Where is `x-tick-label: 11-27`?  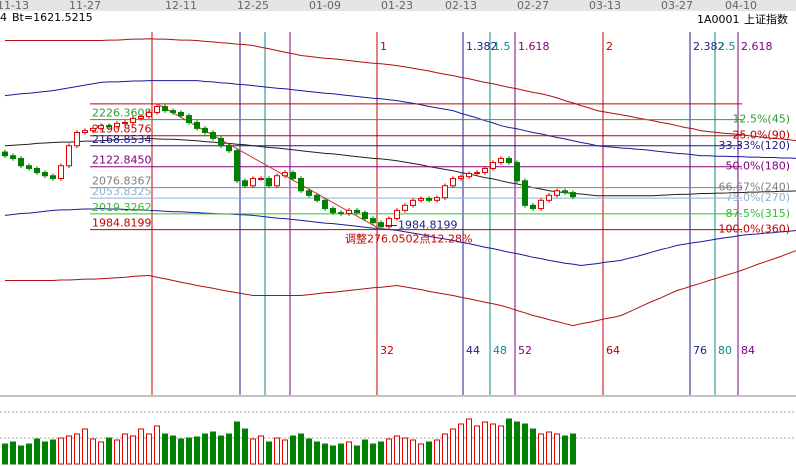 x-tick-label: 11-27 is located at coordinates (85, 6).